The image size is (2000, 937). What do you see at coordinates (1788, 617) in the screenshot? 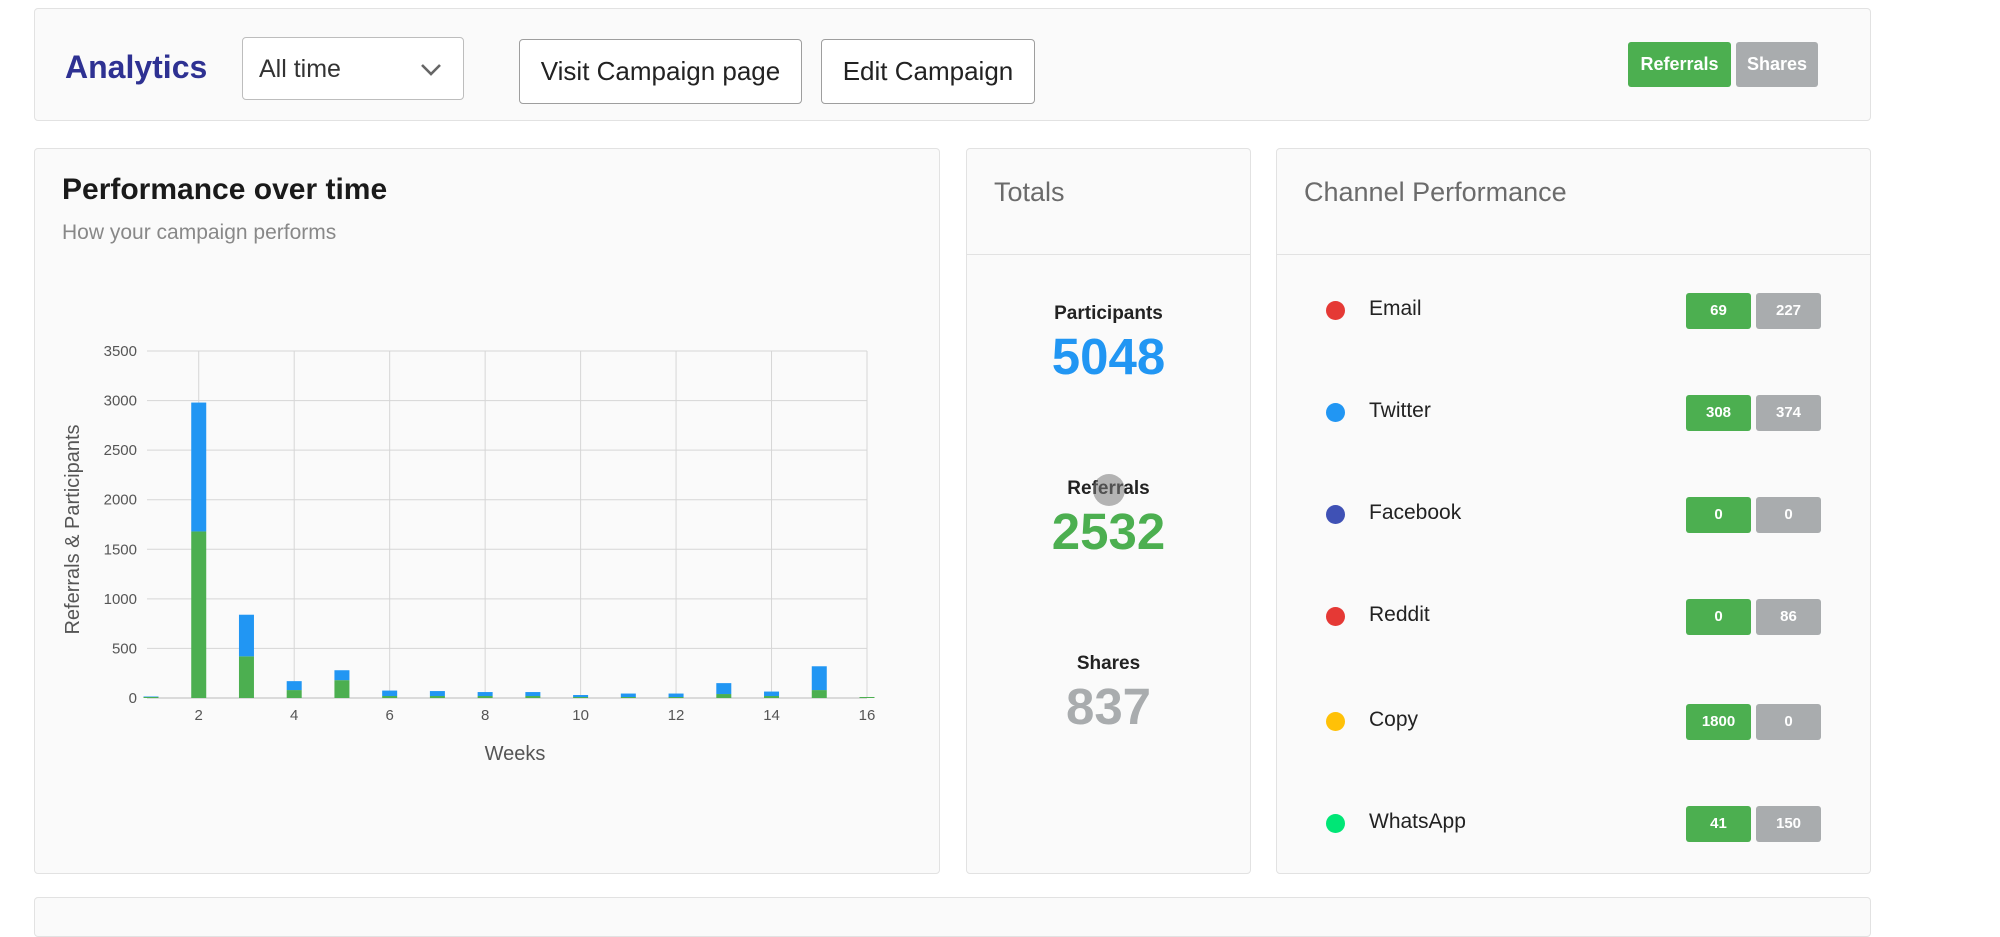
I see `channel-shares-badge: 86` at bounding box center [1788, 617].